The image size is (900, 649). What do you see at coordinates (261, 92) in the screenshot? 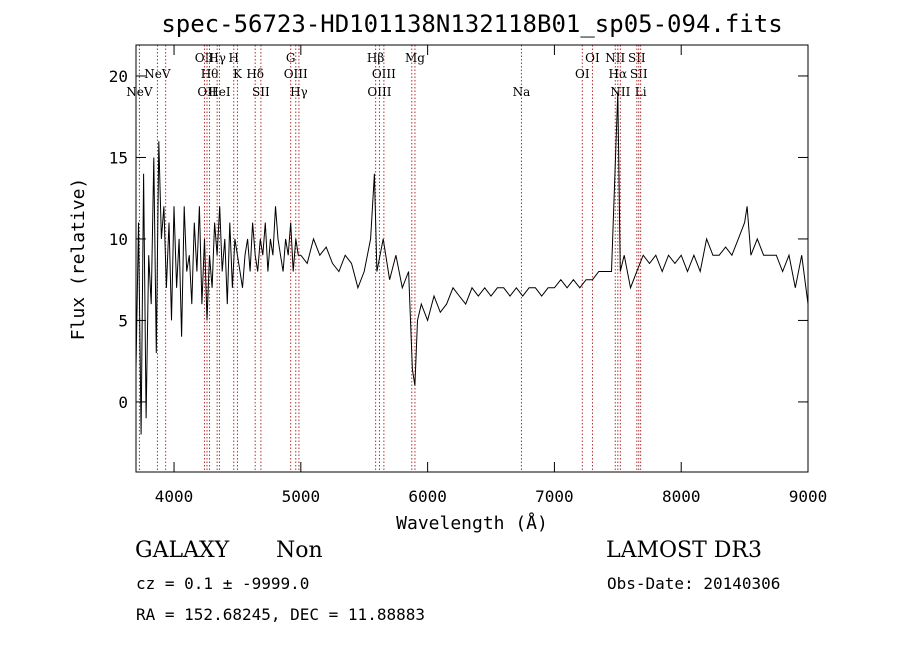
I see `marker-label-11: SII` at bounding box center [261, 92].